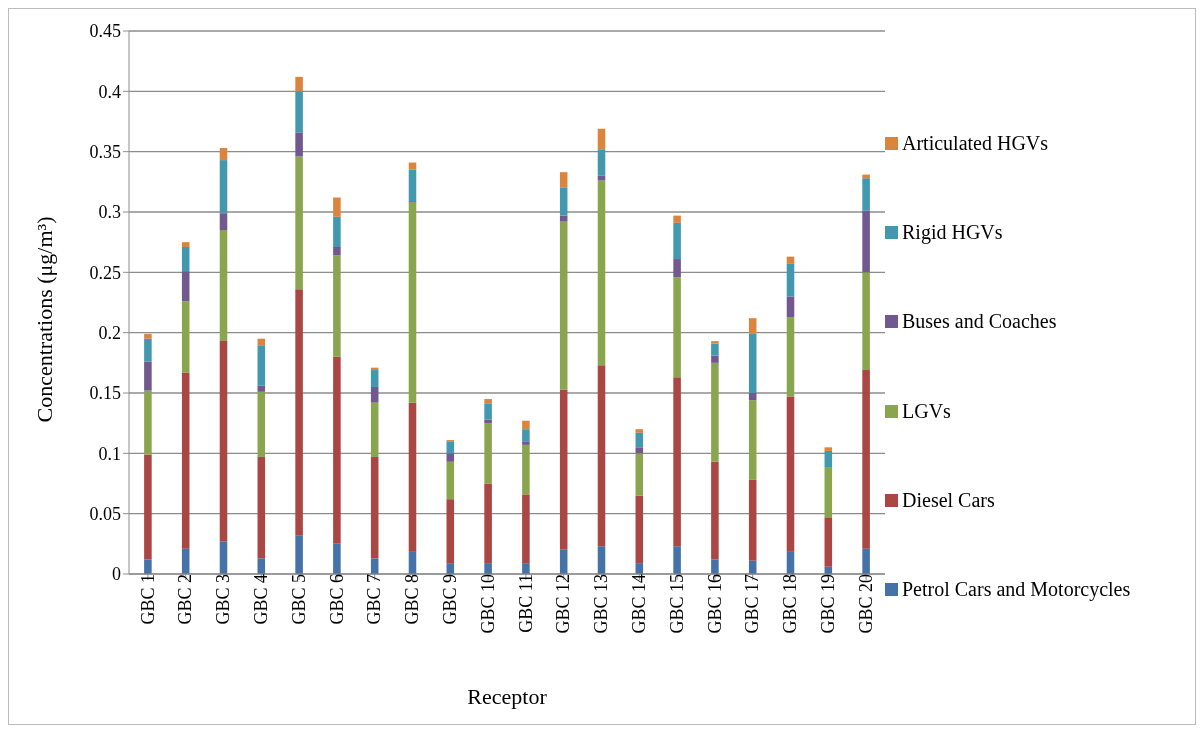 The height and width of the screenshot is (731, 1202). What do you see at coordinates (601, 604) in the screenshot?
I see `x-tick-label: GBC 13` at bounding box center [601, 604].